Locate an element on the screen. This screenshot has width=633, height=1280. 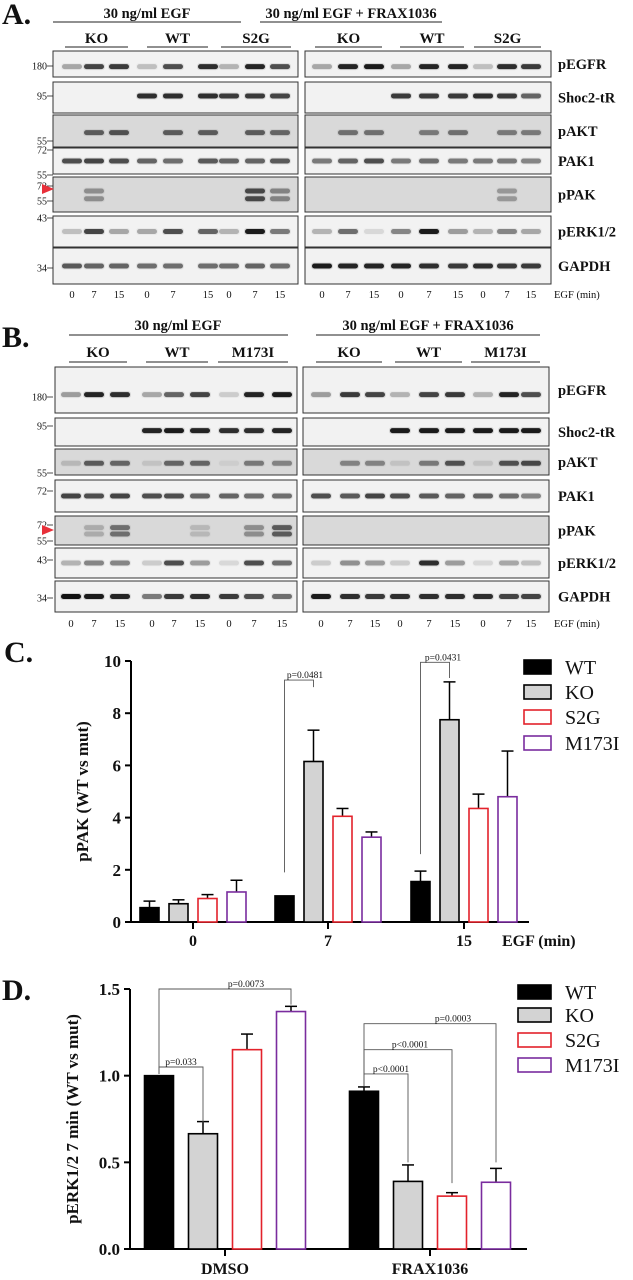
bar-s2g is located at coordinates (342, 869).